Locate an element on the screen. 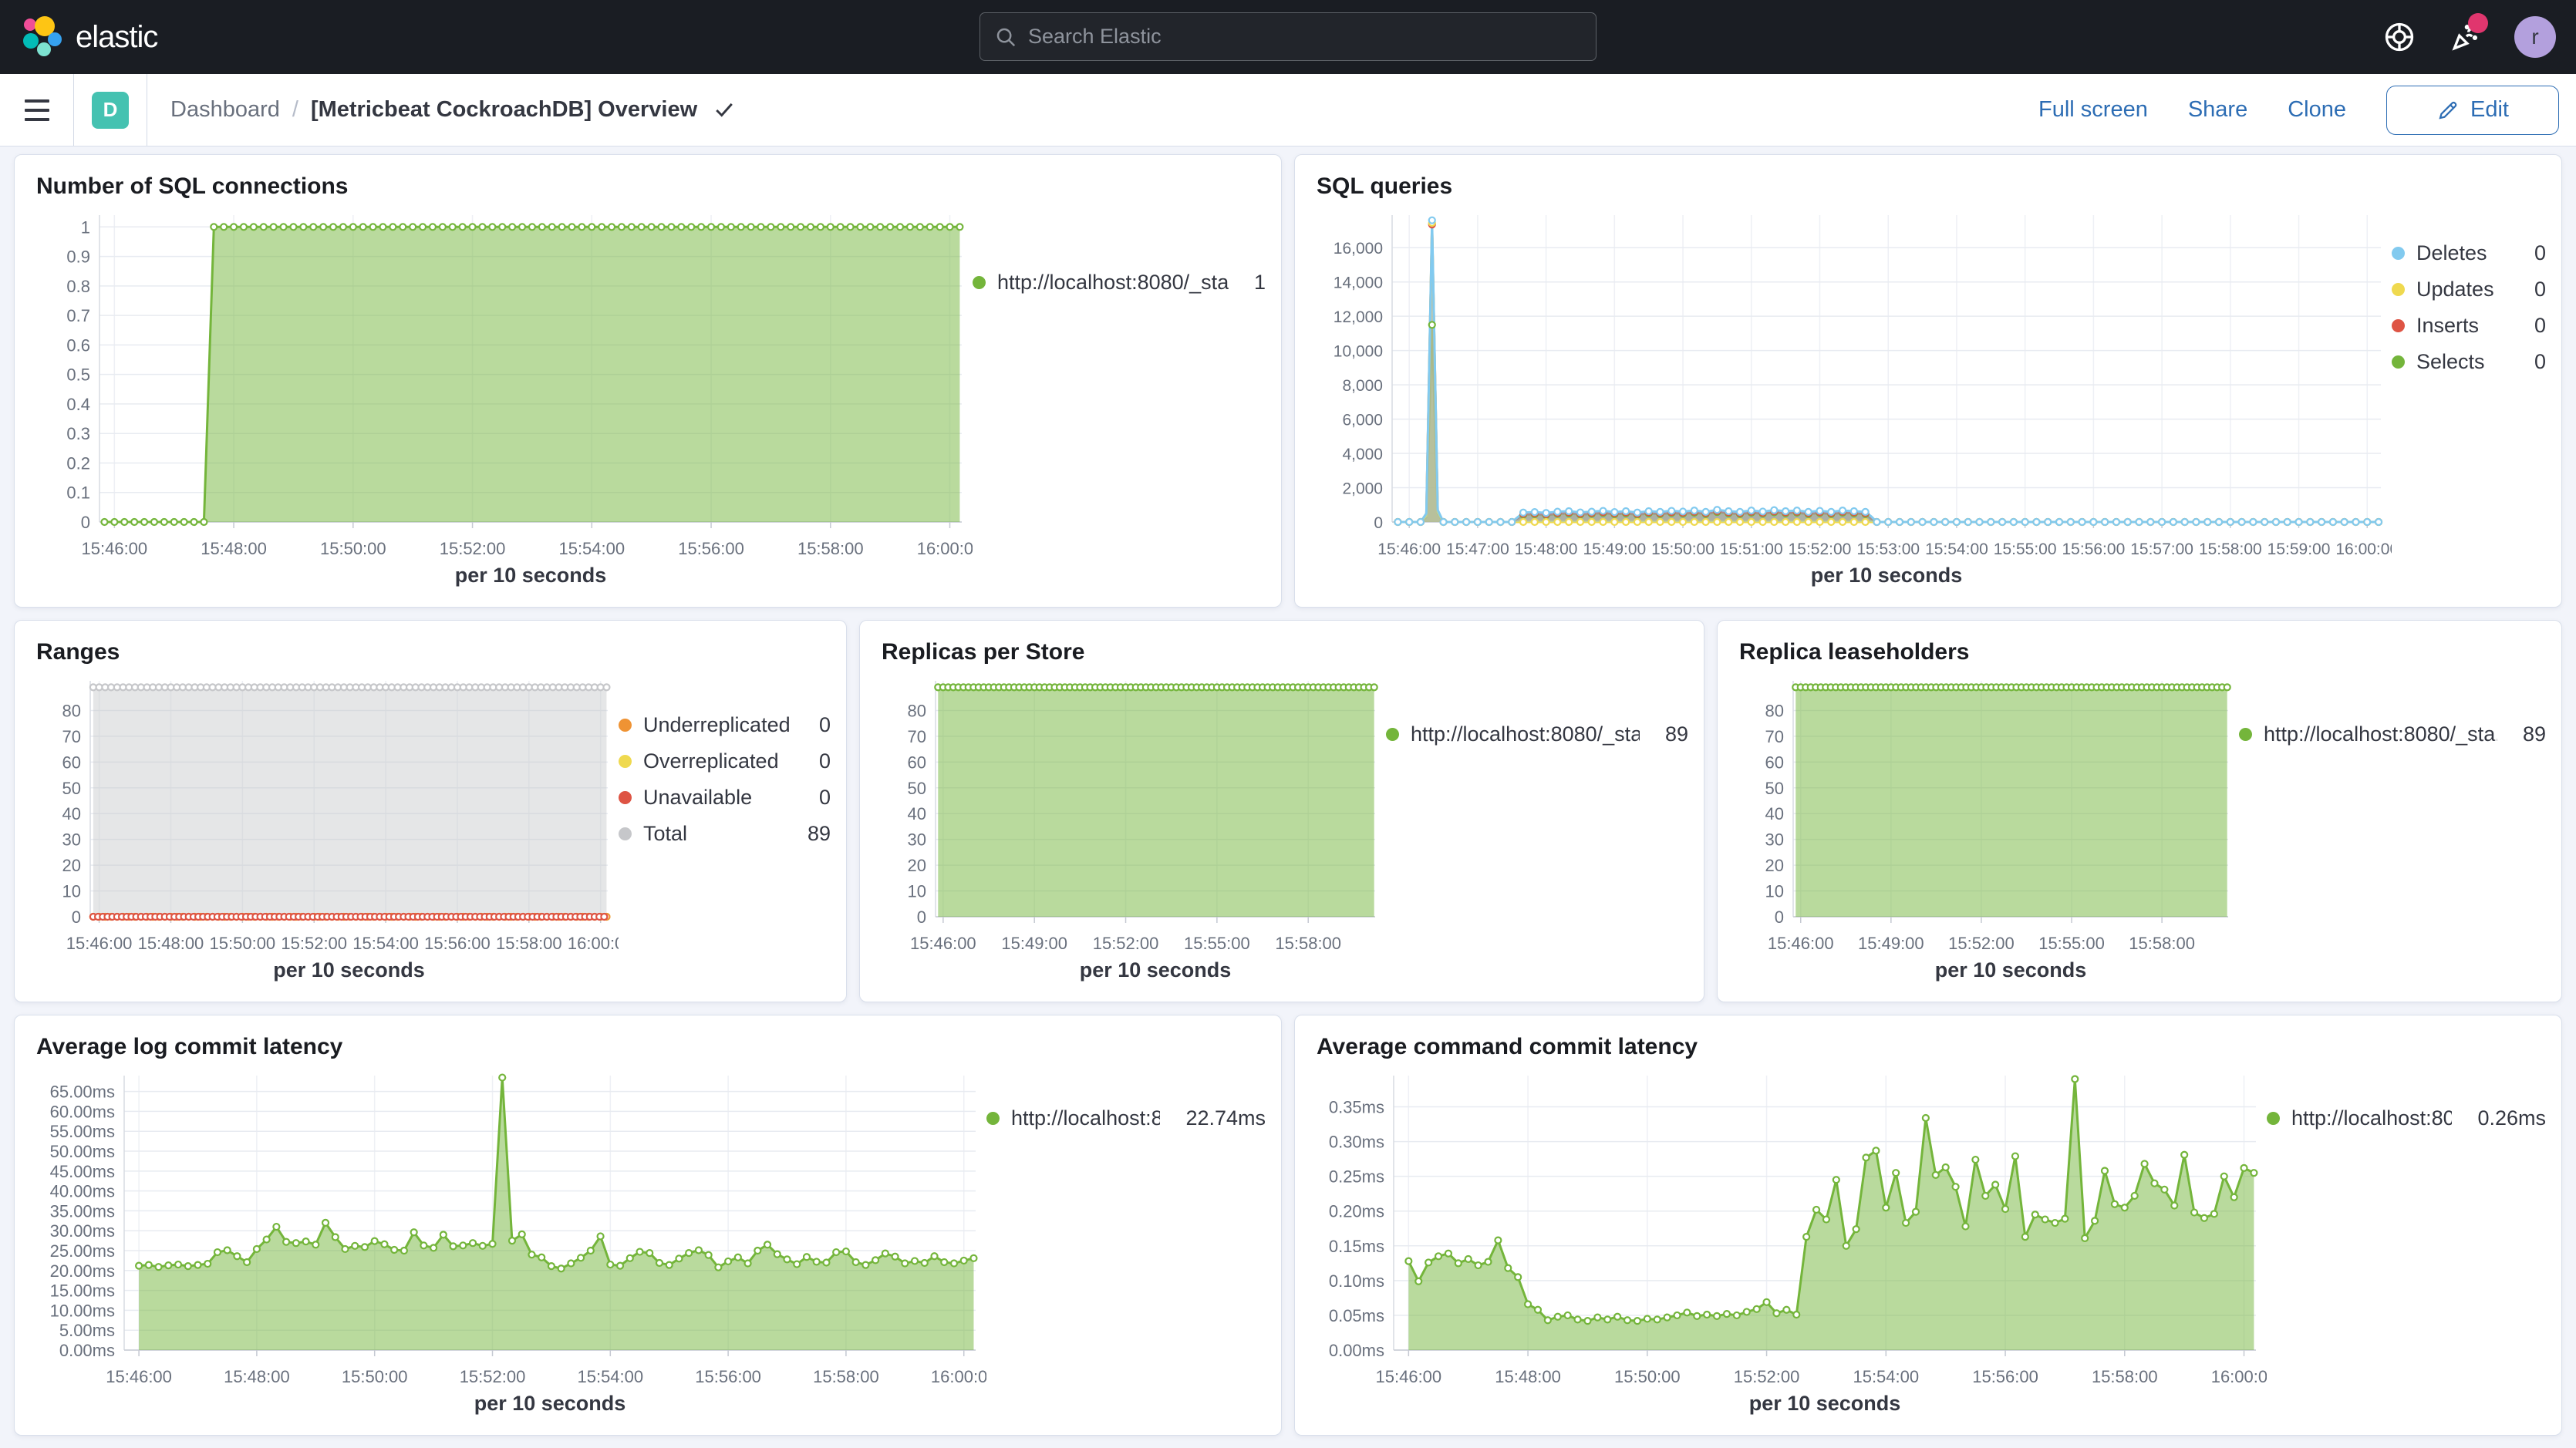 Image resolution: width=2576 pixels, height=1448 pixels. share-button: Share is located at coordinates (2217, 109).